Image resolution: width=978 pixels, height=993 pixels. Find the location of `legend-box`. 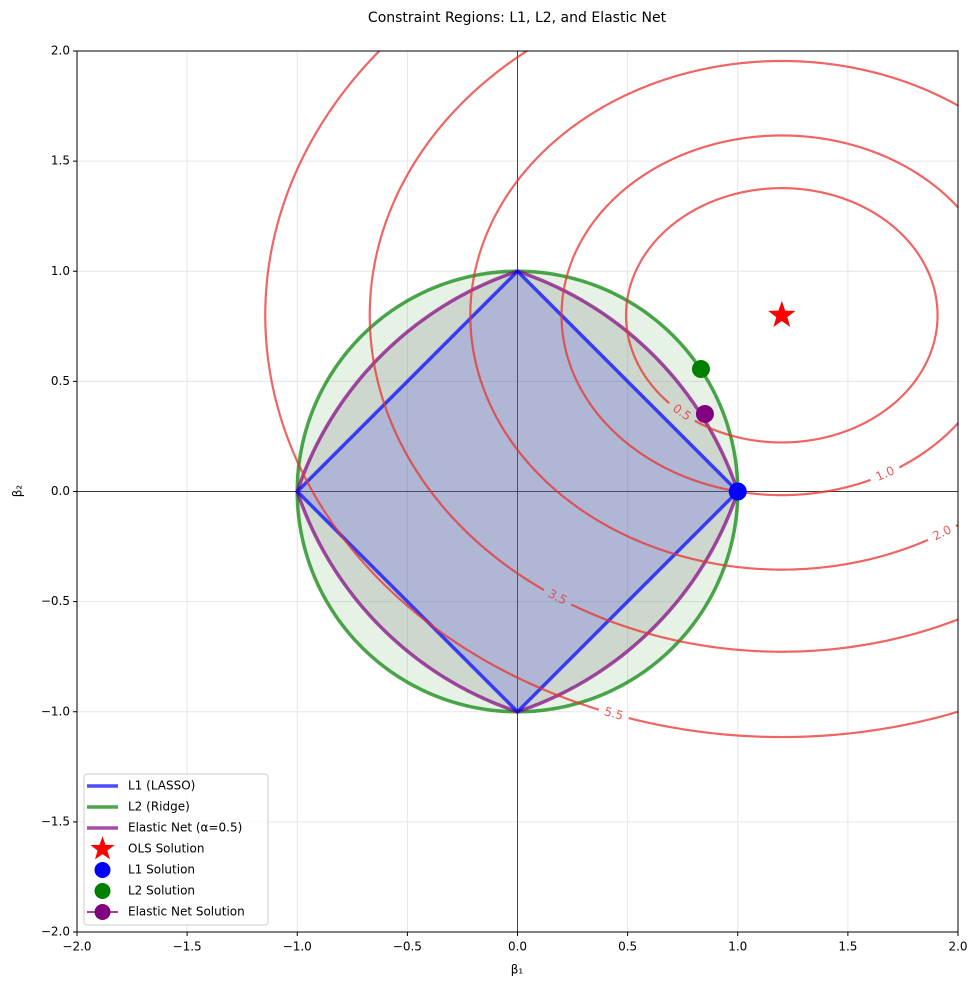

legend-box is located at coordinates (176, 849).